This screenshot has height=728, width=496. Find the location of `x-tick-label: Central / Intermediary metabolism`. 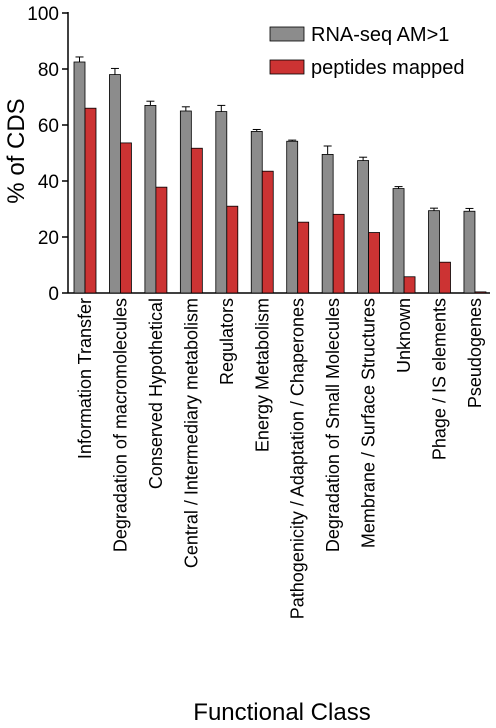

x-tick-label: Central / Intermediary metabolism is located at coordinates (191, 433).